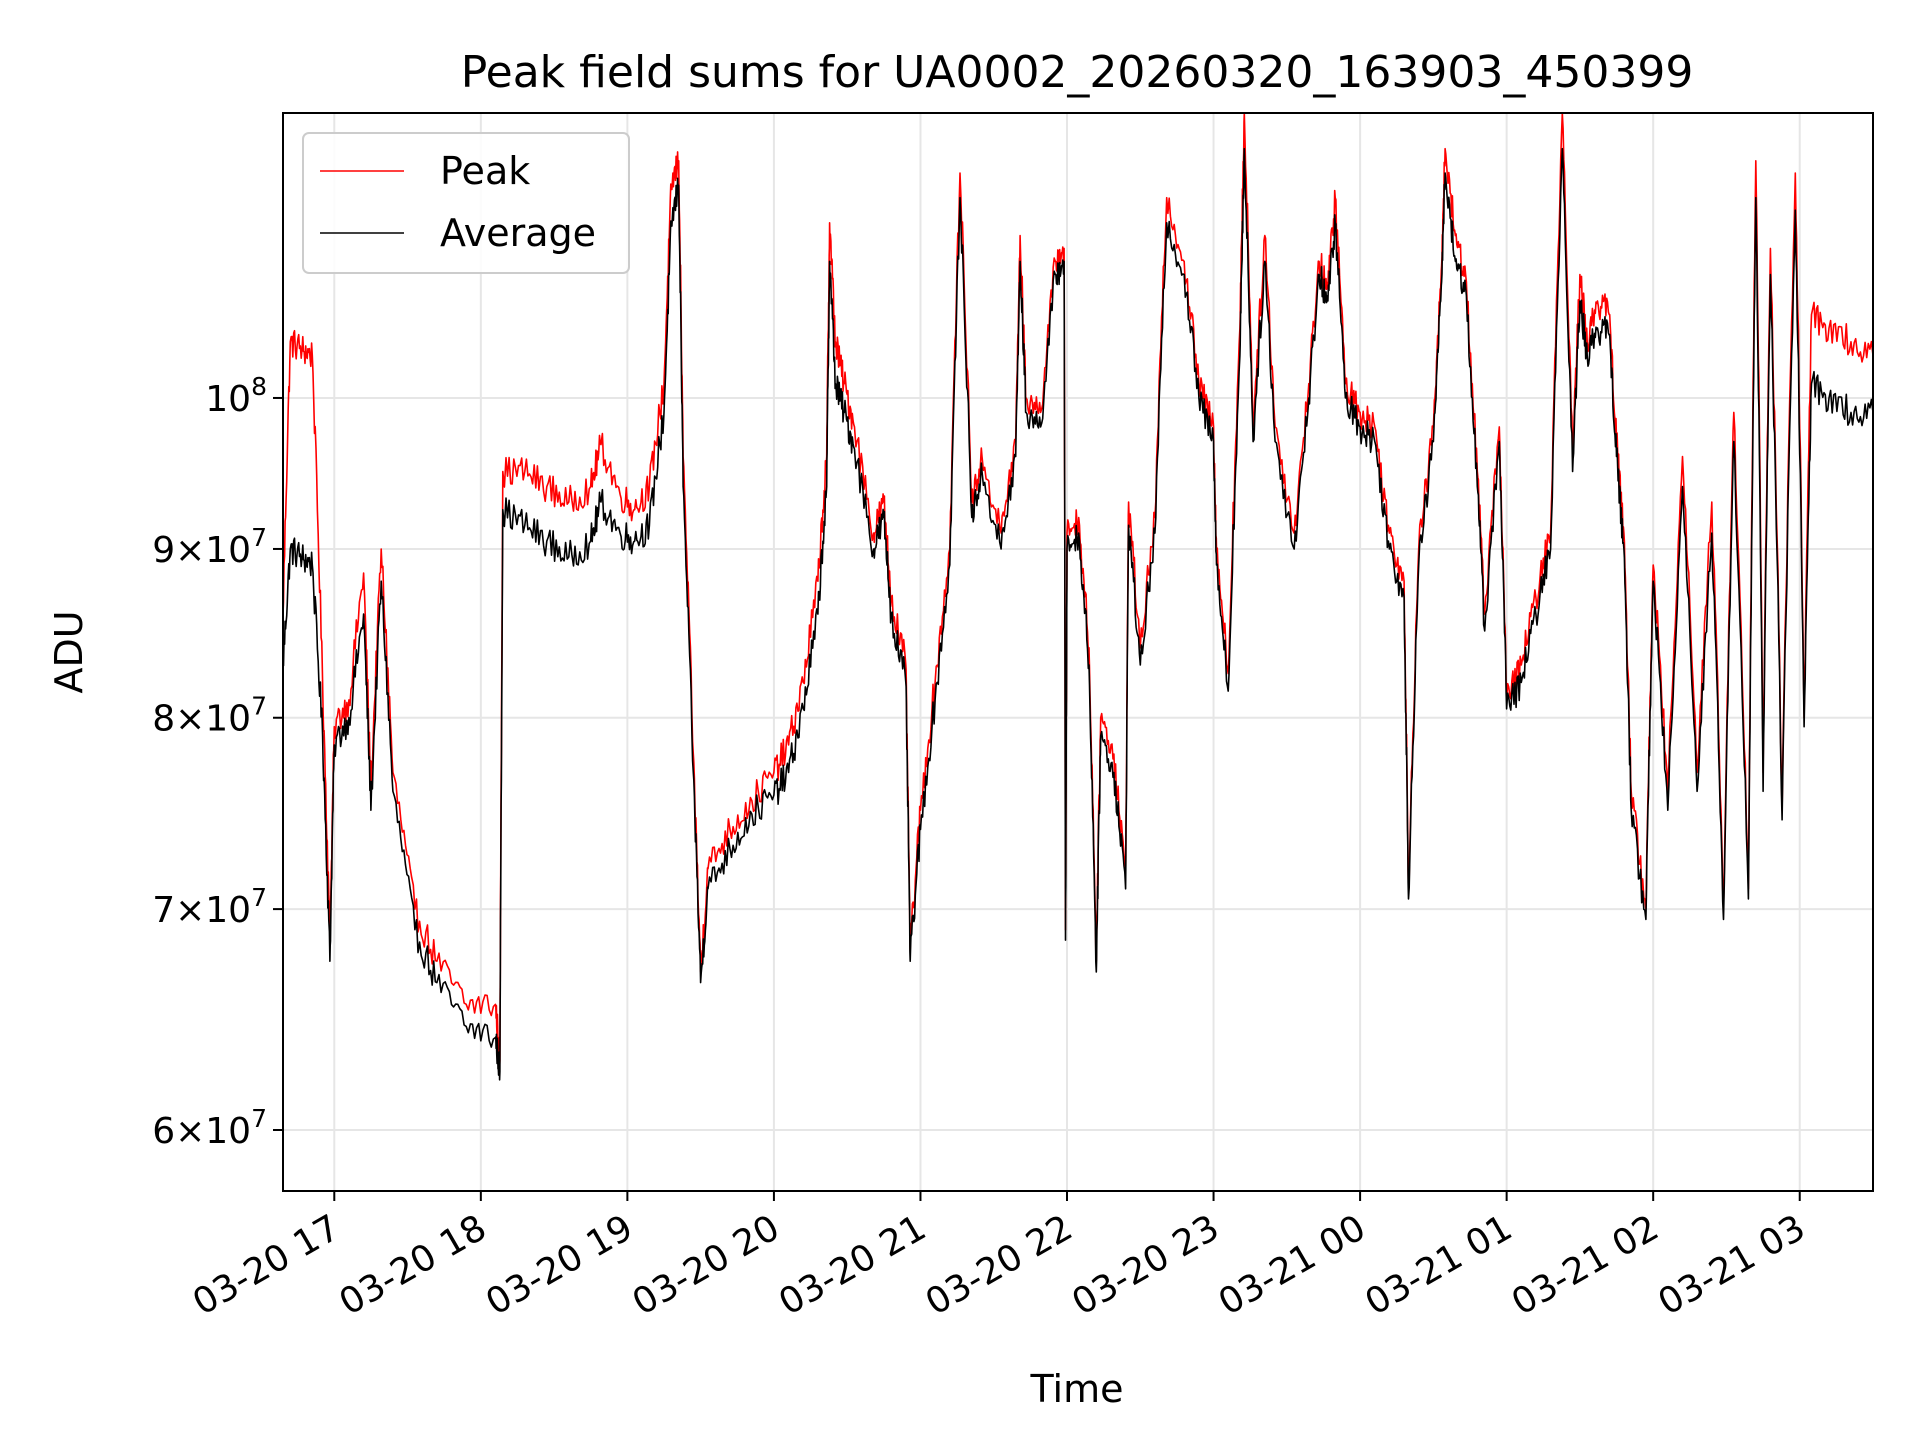 Image resolution: width=1920 pixels, height=1440 pixels. Describe the element at coordinates (236, 396) in the screenshot. I see `y-tick-label: 108` at that location.